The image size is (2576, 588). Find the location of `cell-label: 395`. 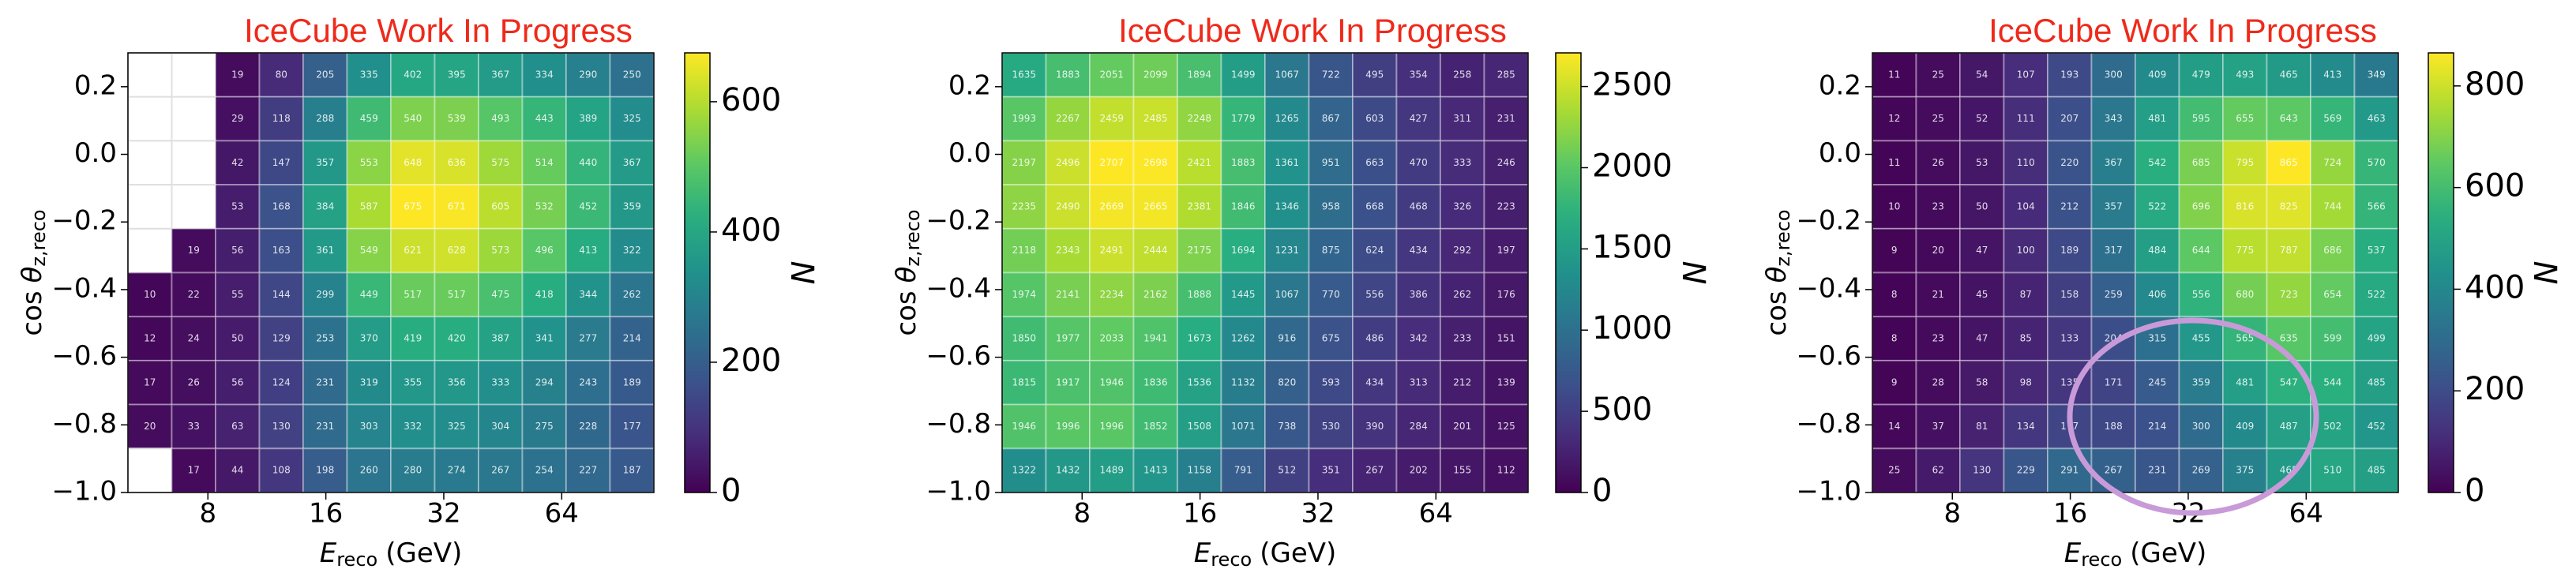

cell-label: 395 is located at coordinates (457, 74).